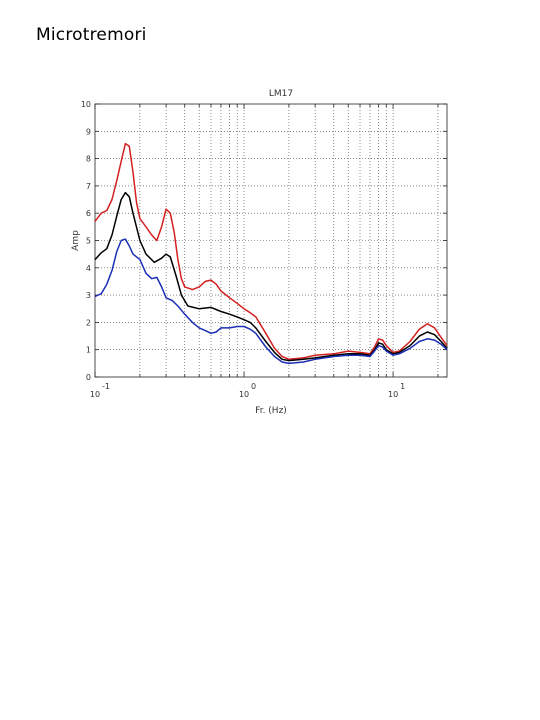 This screenshot has height=720, width=540. Describe the element at coordinates (88, 186) in the screenshot. I see `y-tick-label: 7` at that location.